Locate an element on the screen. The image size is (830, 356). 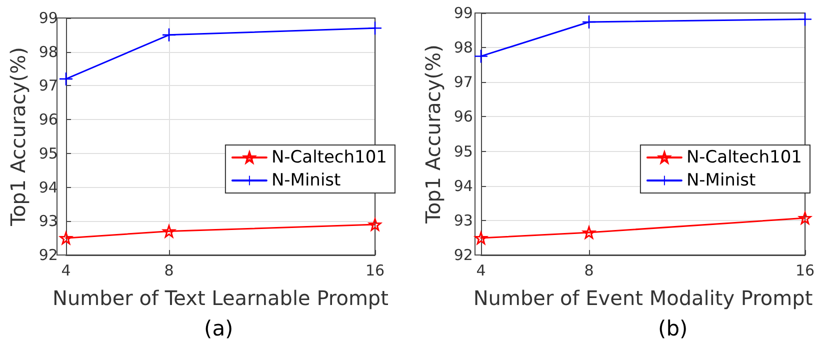
text: (b) is located at coordinates (673, 328).